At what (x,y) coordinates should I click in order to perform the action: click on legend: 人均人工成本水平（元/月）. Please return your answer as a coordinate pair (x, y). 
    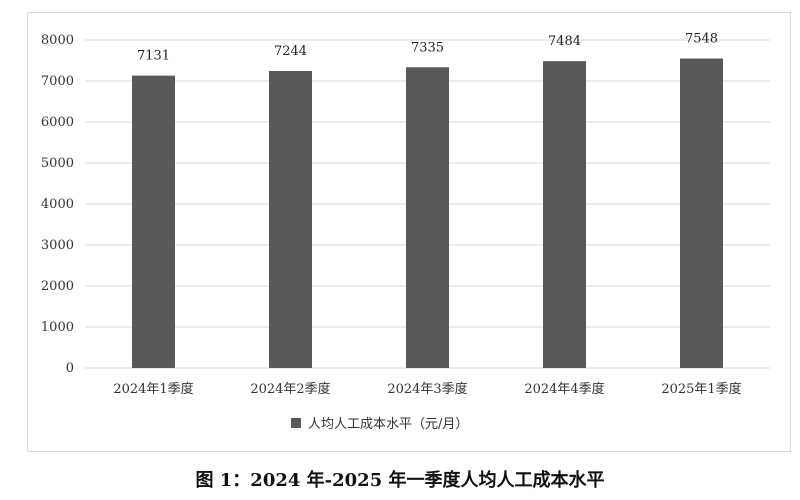
    Looking at the image, I should click on (379, 424).